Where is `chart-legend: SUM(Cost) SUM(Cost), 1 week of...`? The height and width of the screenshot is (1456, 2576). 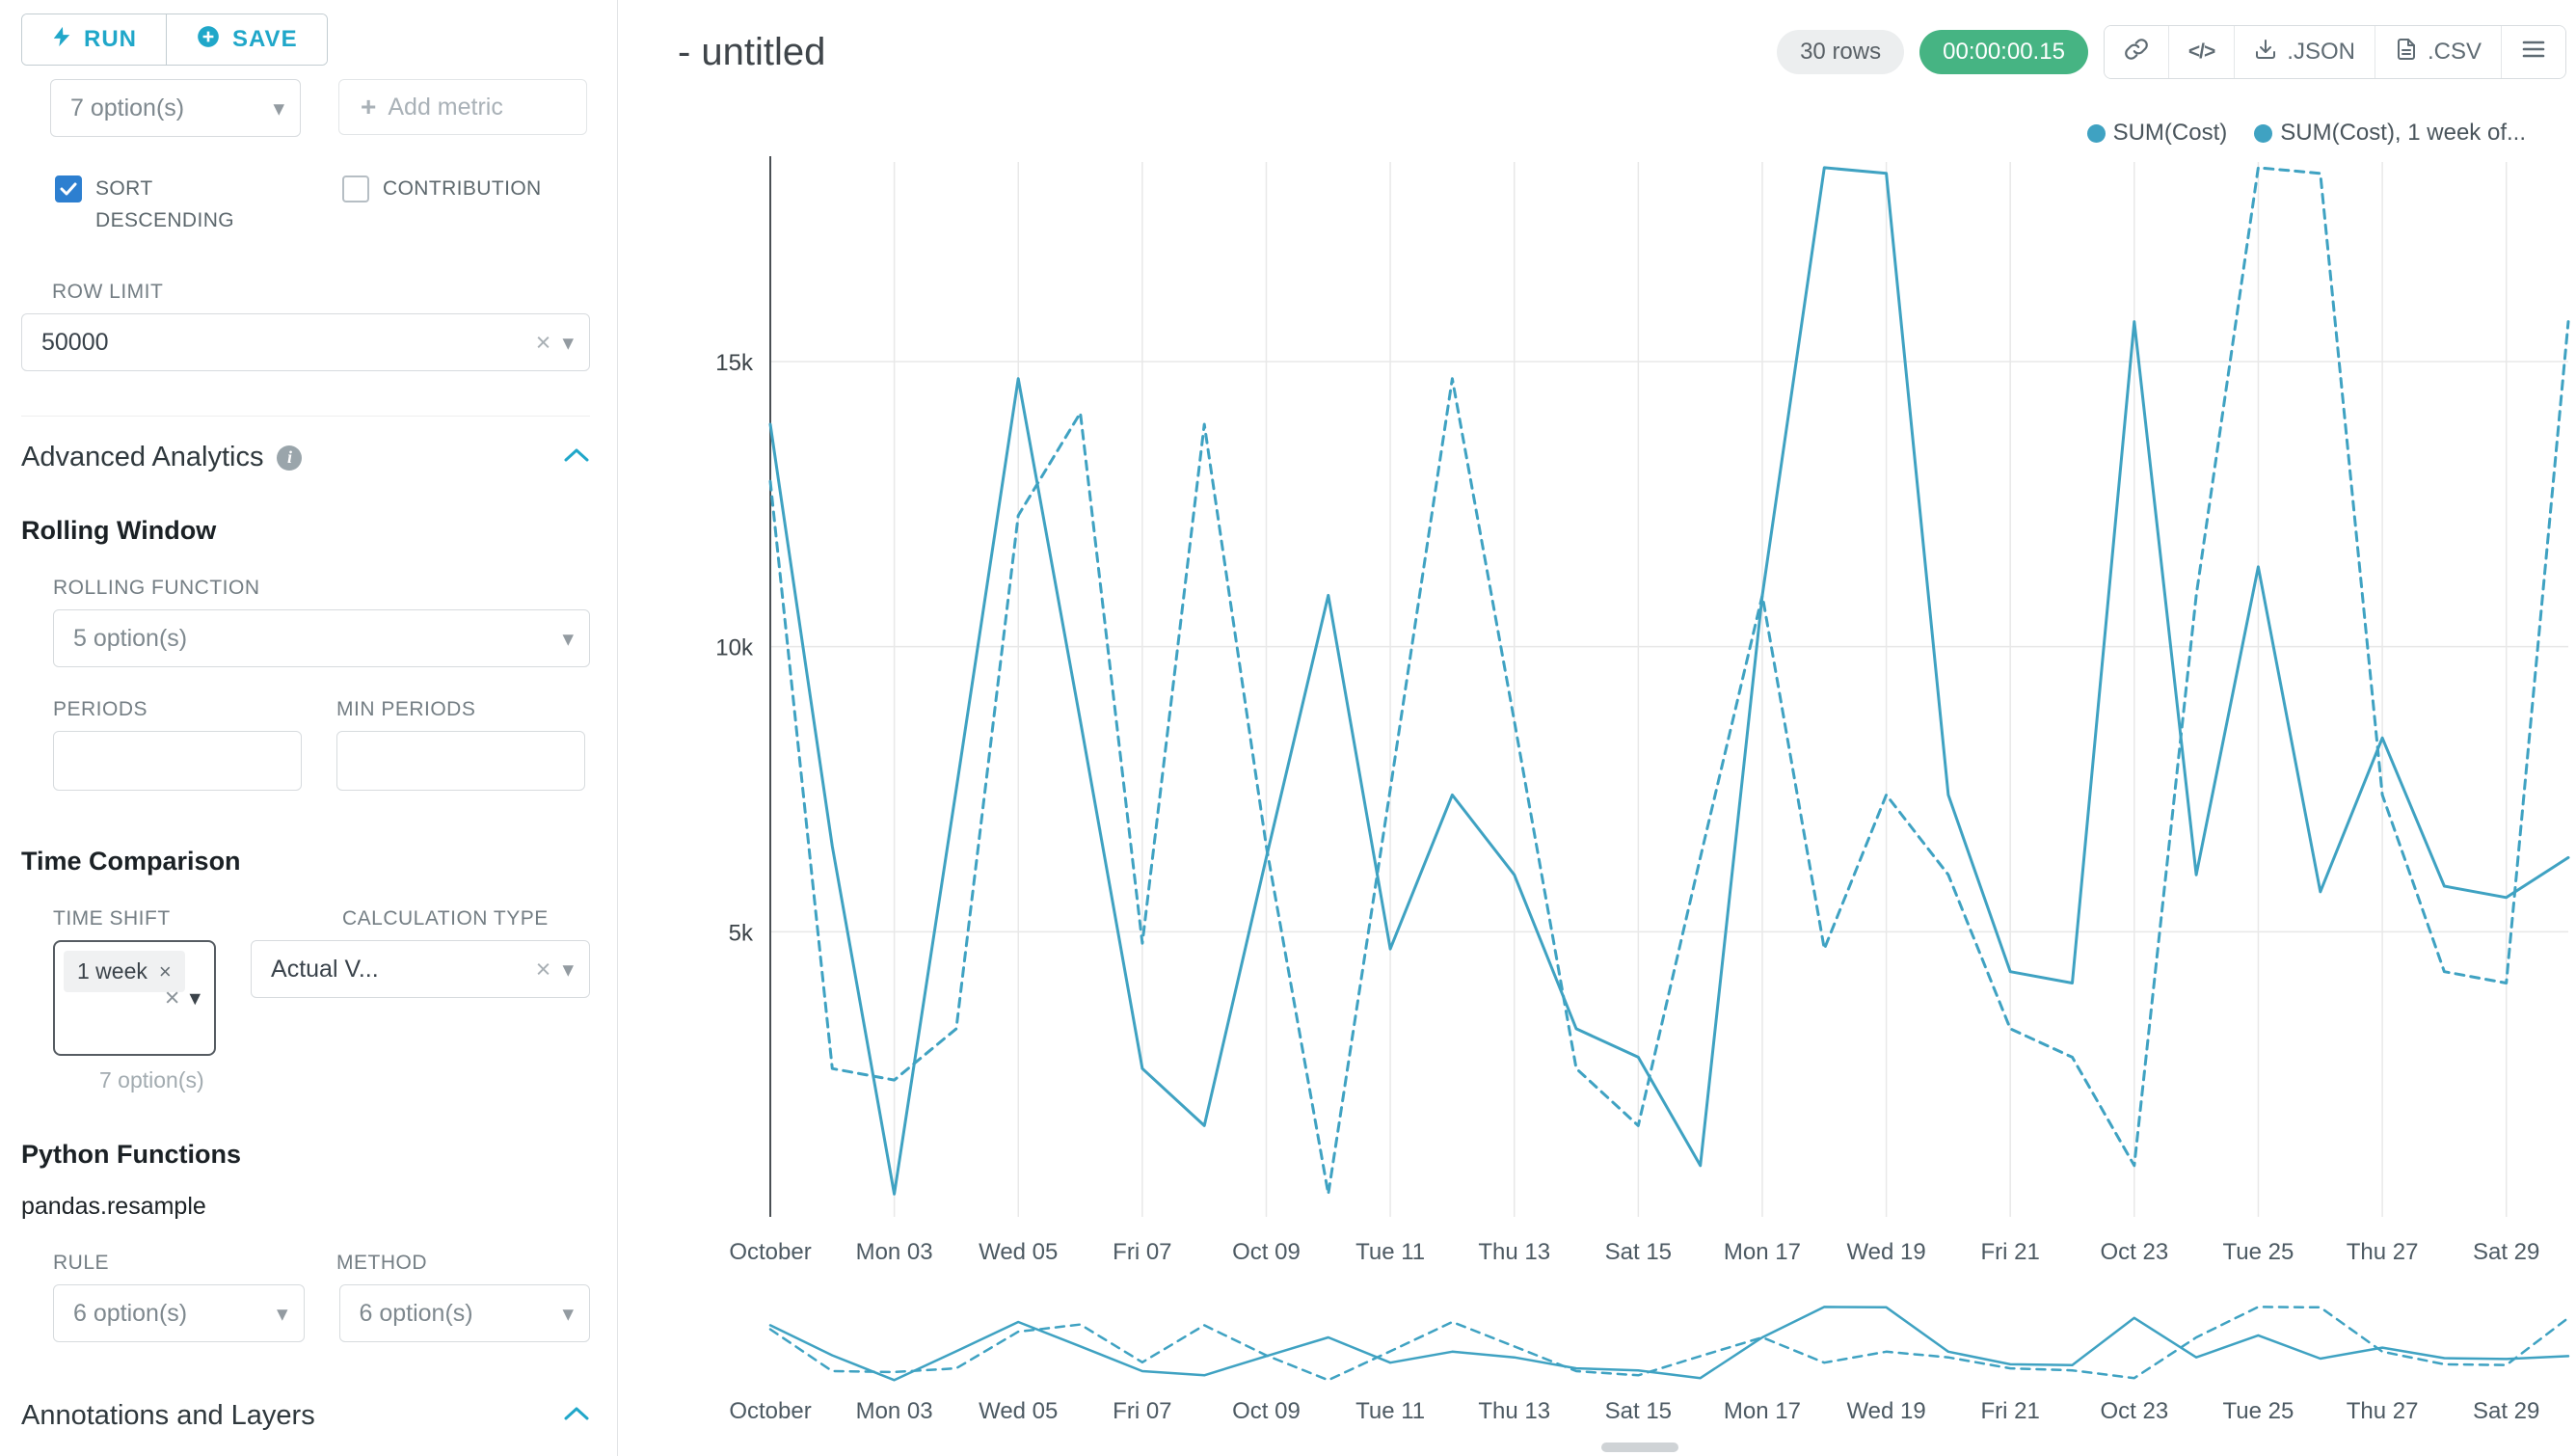 chart-legend: SUM(Cost) SUM(Cost), 1 week of... is located at coordinates (1572, 133).